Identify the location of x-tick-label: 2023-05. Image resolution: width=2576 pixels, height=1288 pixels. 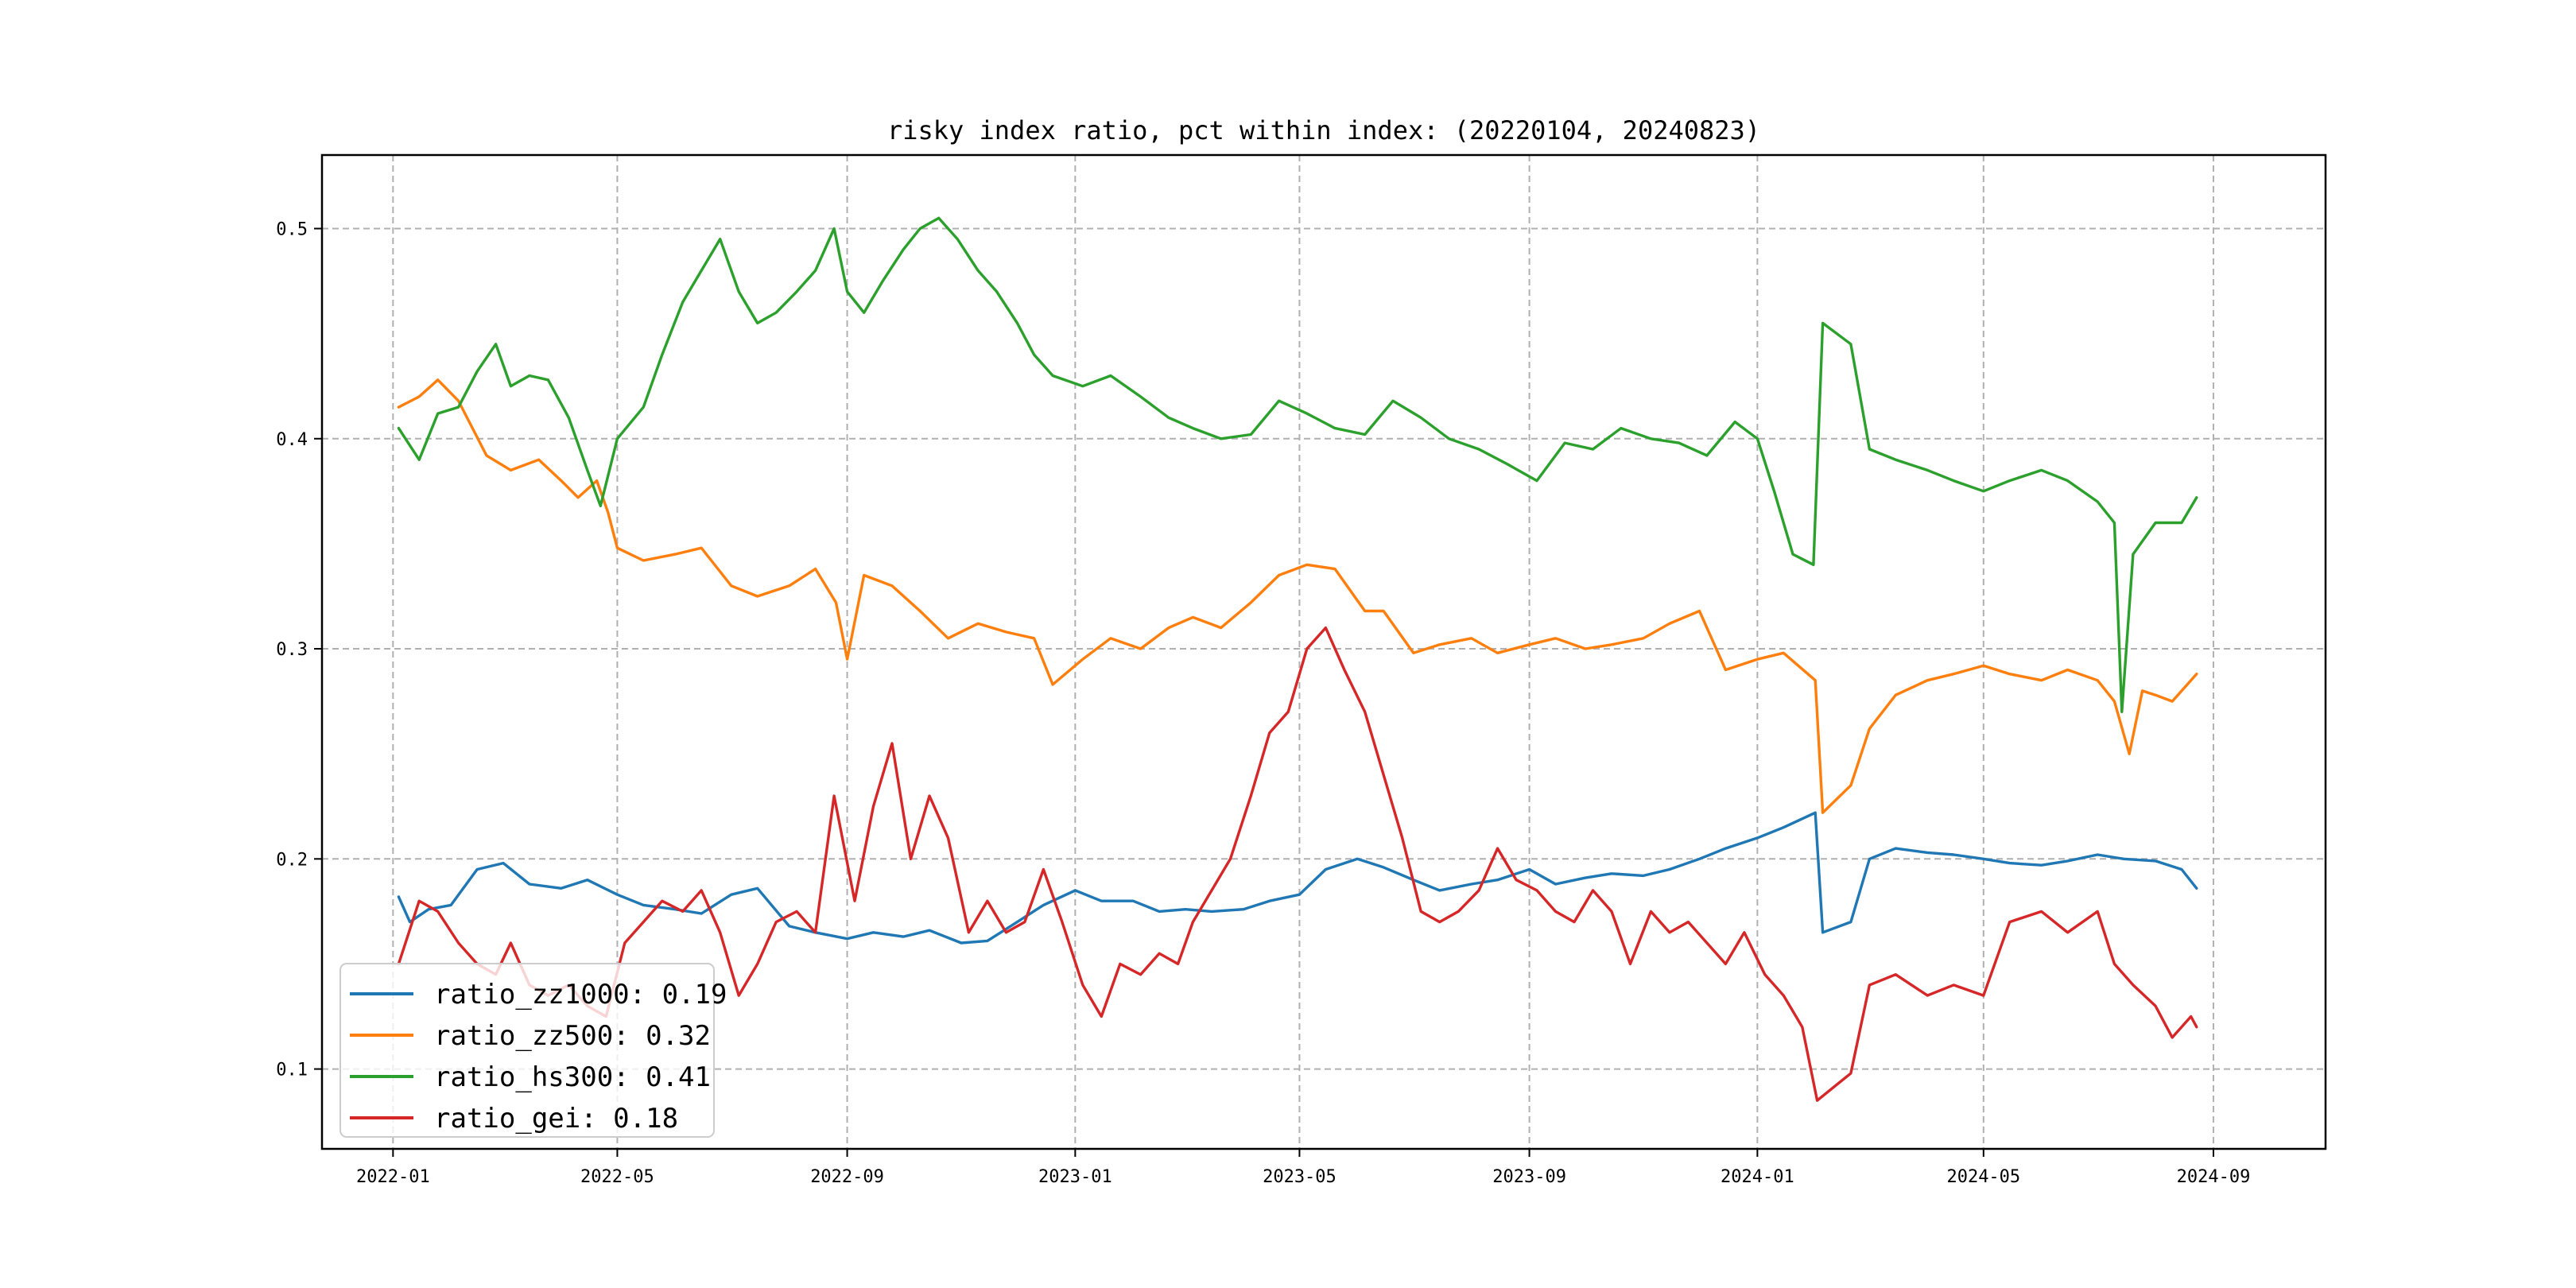
(1299, 1177).